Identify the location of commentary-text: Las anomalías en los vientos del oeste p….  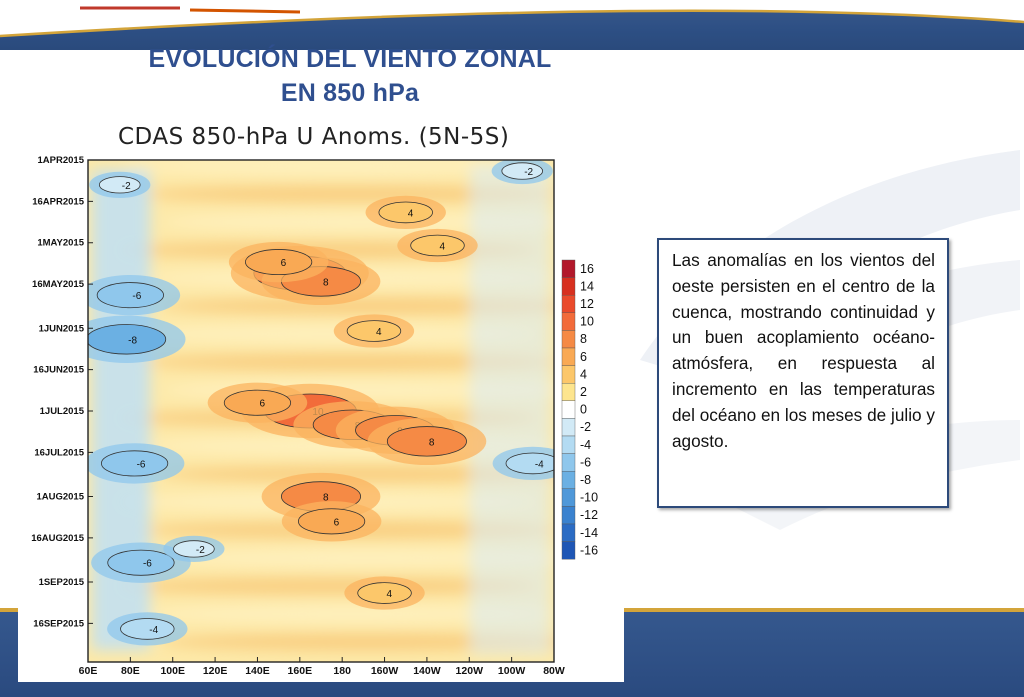
(803, 350).